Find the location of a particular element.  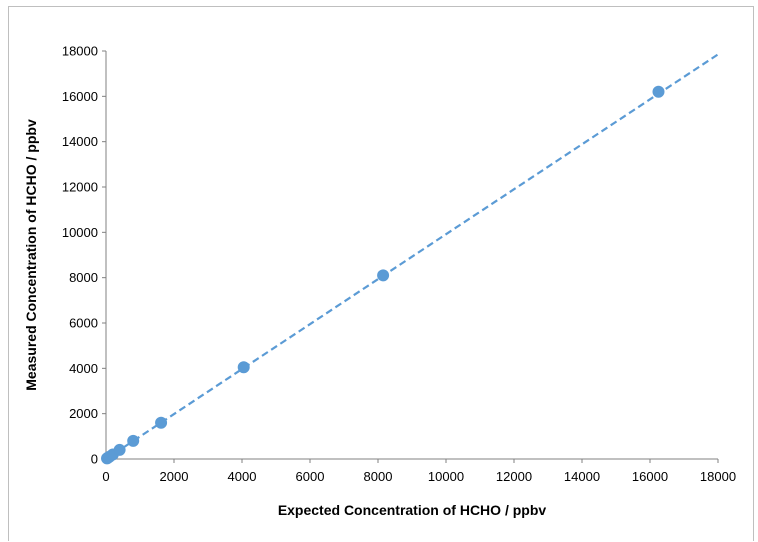

x-tick-label: 2000 is located at coordinates (174, 476).